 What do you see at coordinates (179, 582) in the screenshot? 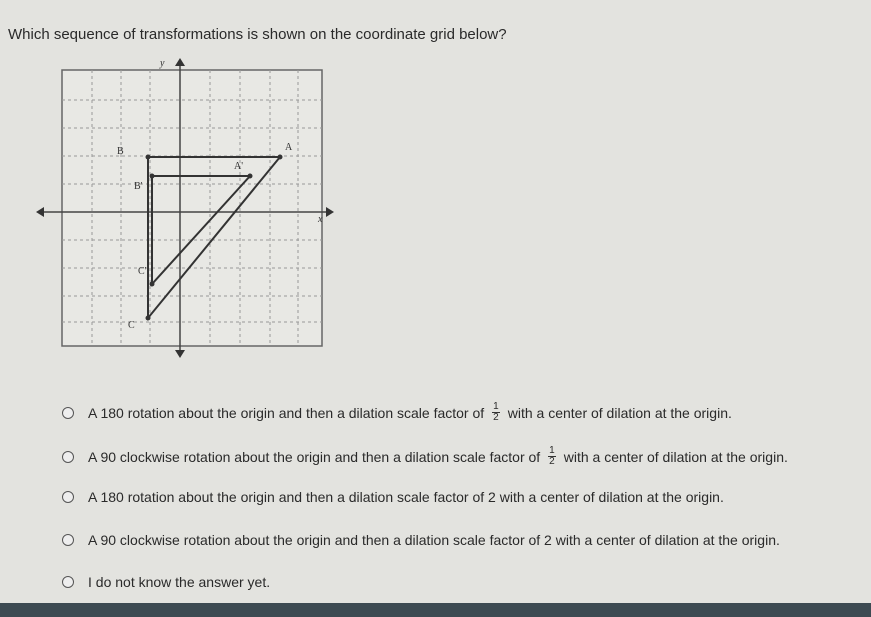
I see `option-text: I do not know the answer yet.` at bounding box center [179, 582].